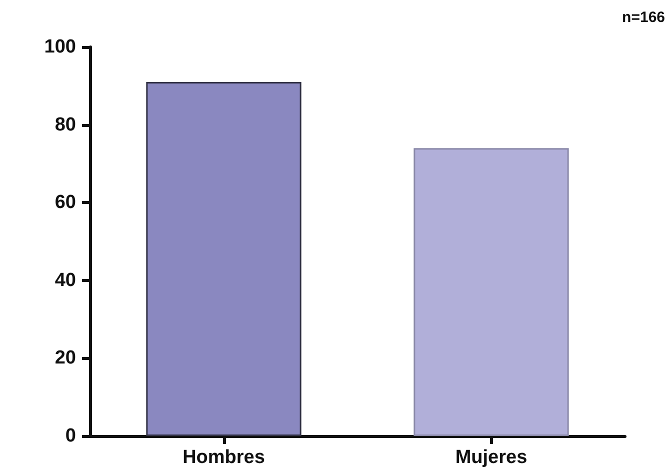 Image resolution: width=669 pixels, height=476 pixels. Describe the element at coordinates (65, 358) in the screenshot. I see `y-tick-label: 20` at that location.